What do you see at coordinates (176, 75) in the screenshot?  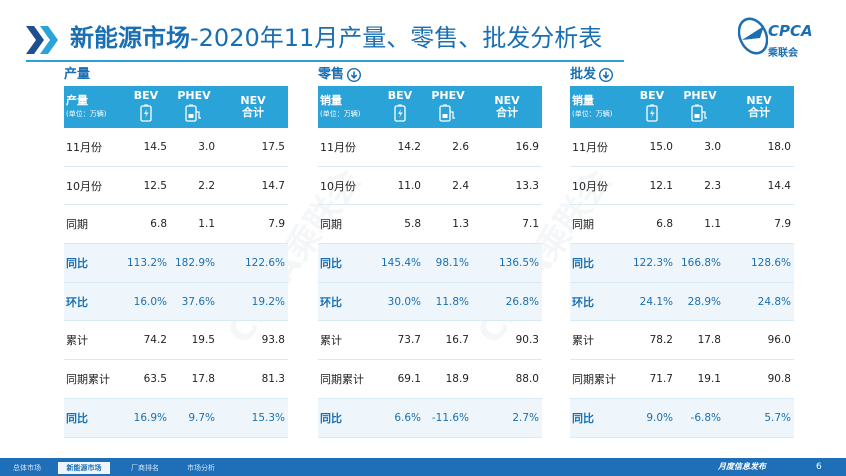 I see `section-title: 产量` at bounding box center [176, 75].